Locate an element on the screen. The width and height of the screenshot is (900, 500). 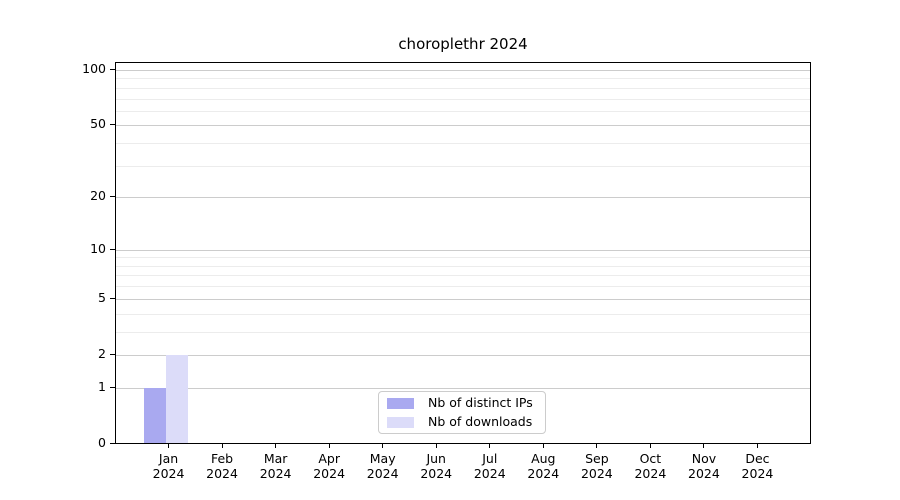
legend-label-distinct-ips: Nb of distinct IPs is located at coordinates (480, 402).